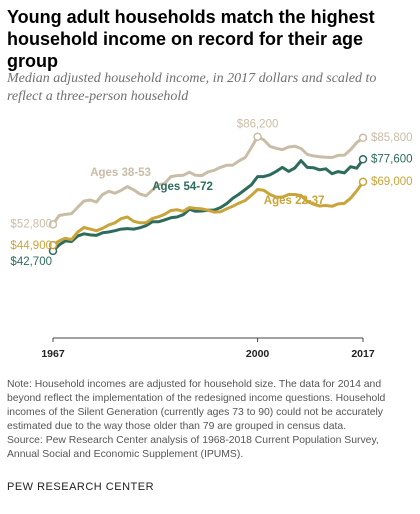 The height and width of the screenshot is (514, 420). What do you see at coordinates (392, 159) in the screenshot?
I see `series-end-value-label: $77,600` at bounding box center [392, 159].